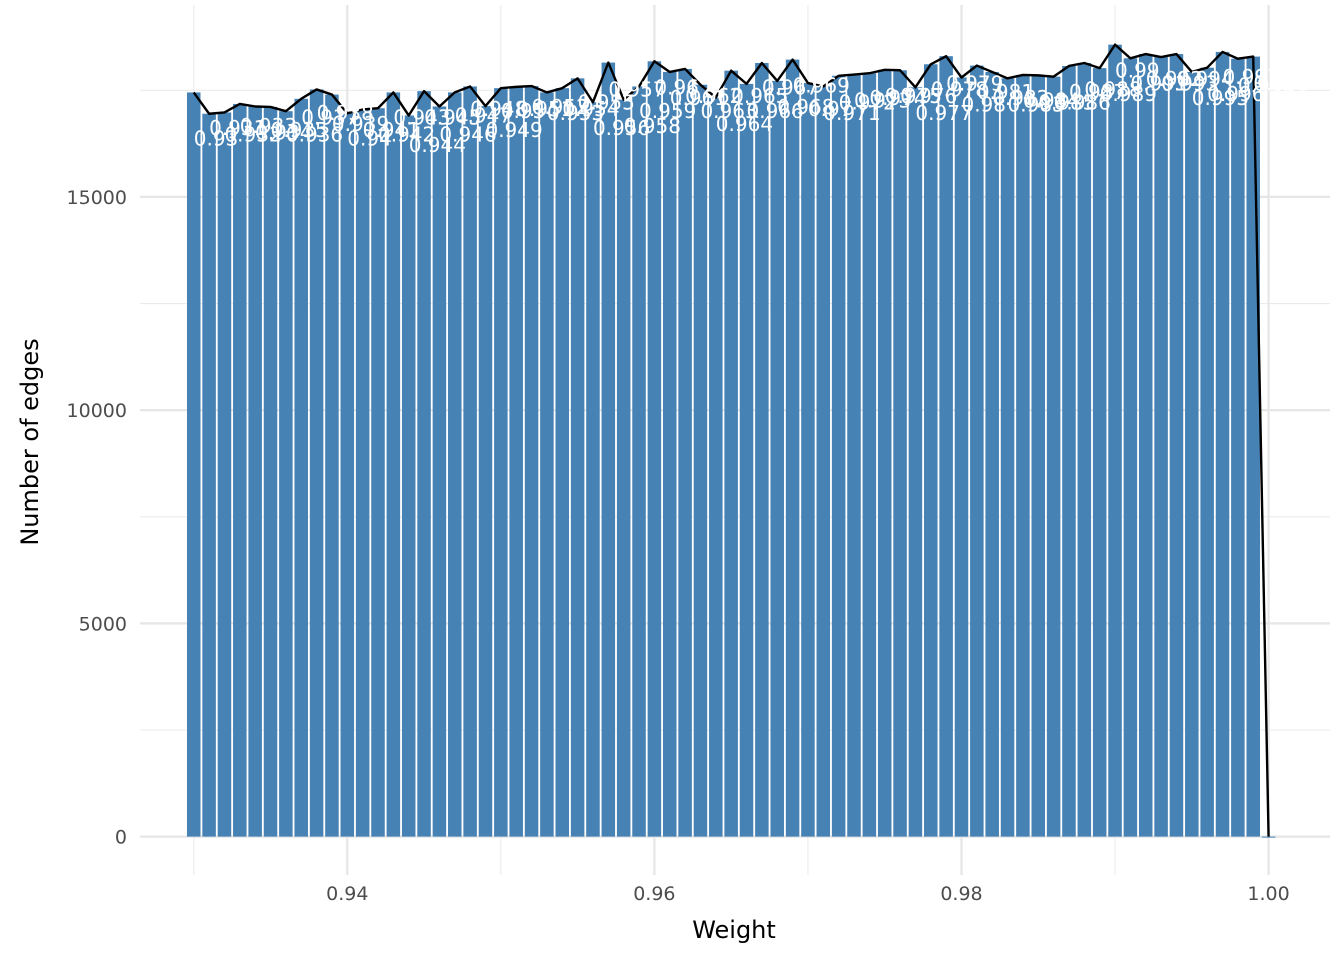  I want to click on bar-label: 0.938, so click(345, 113).